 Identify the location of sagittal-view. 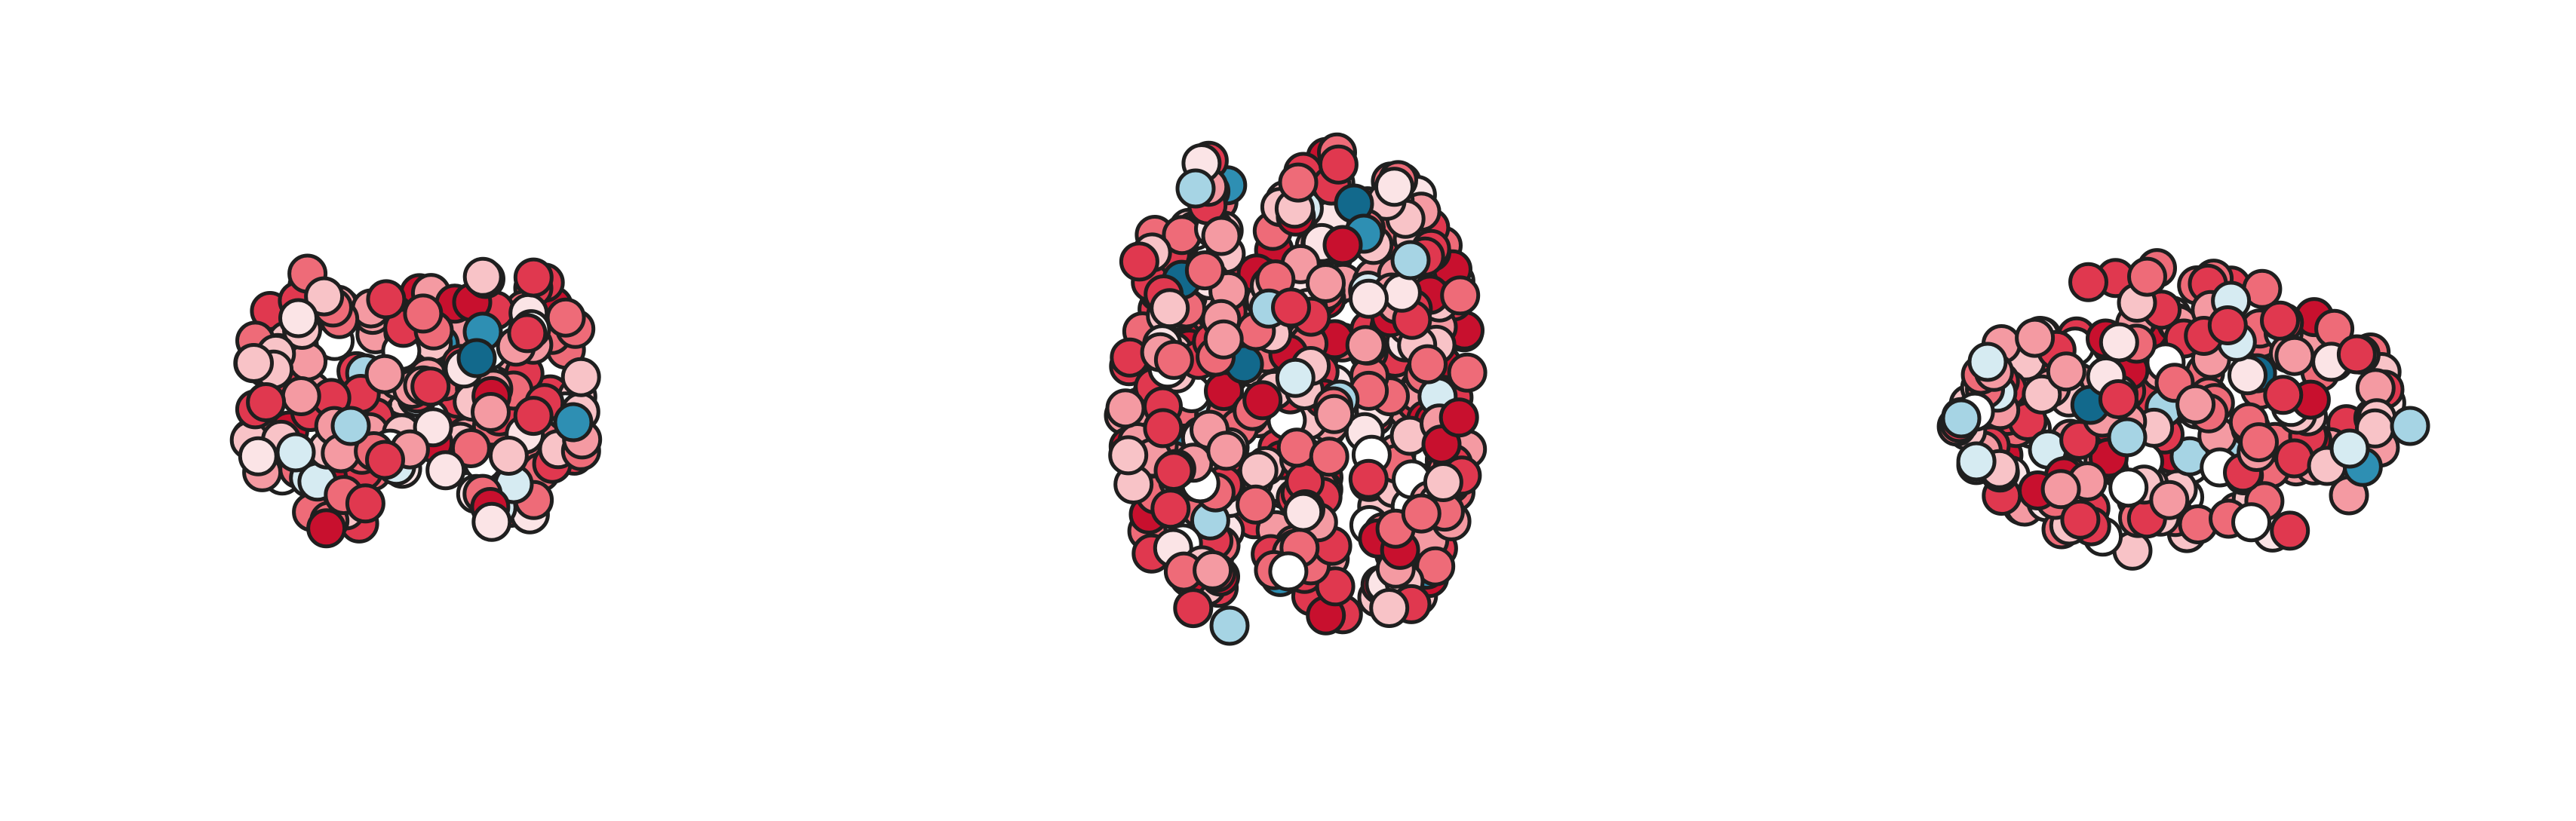
(2183, 409).